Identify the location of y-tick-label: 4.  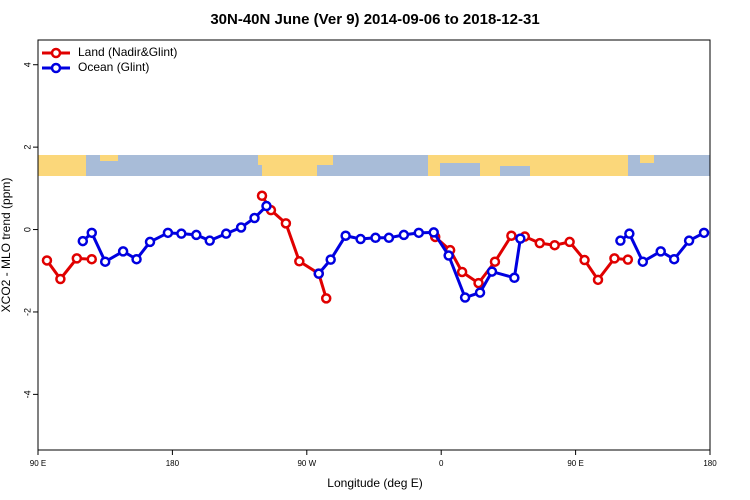
(27, 64).